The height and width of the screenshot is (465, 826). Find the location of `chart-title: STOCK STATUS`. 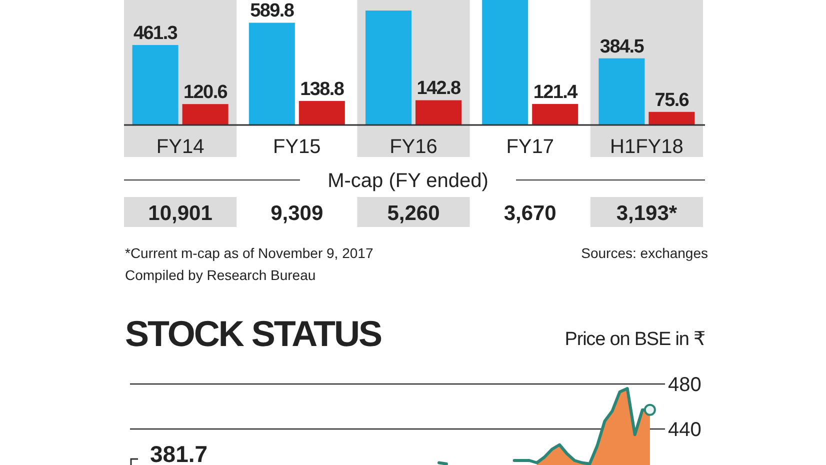

chart-title: STOCK STATUS is located at coordinates (253, 333).